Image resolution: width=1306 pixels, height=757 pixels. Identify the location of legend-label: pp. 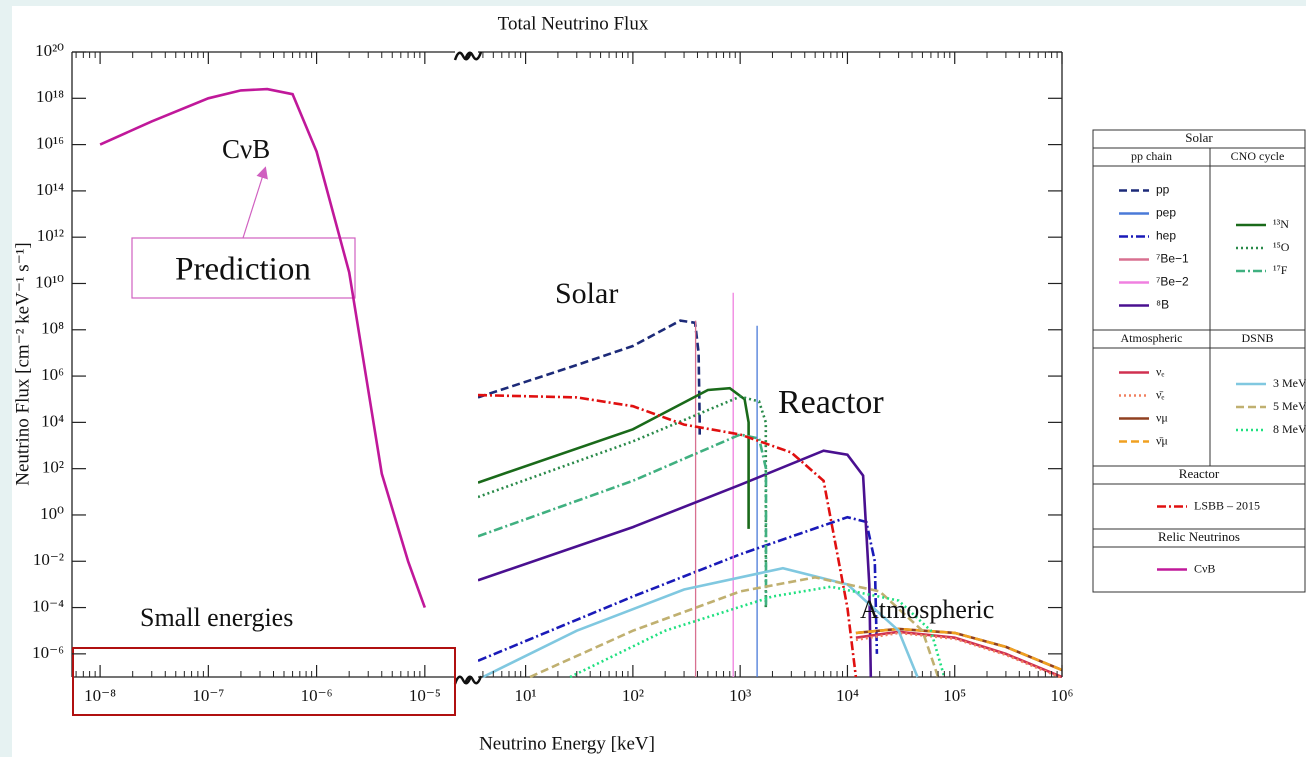
(1163, 190).